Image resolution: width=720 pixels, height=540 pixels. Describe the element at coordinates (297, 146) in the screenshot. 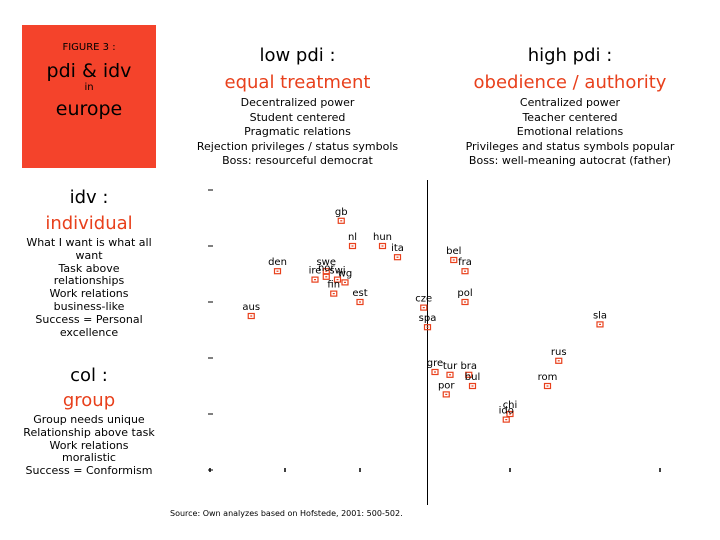

I see `list-item: Rejection privileges / status symbols` at that location.